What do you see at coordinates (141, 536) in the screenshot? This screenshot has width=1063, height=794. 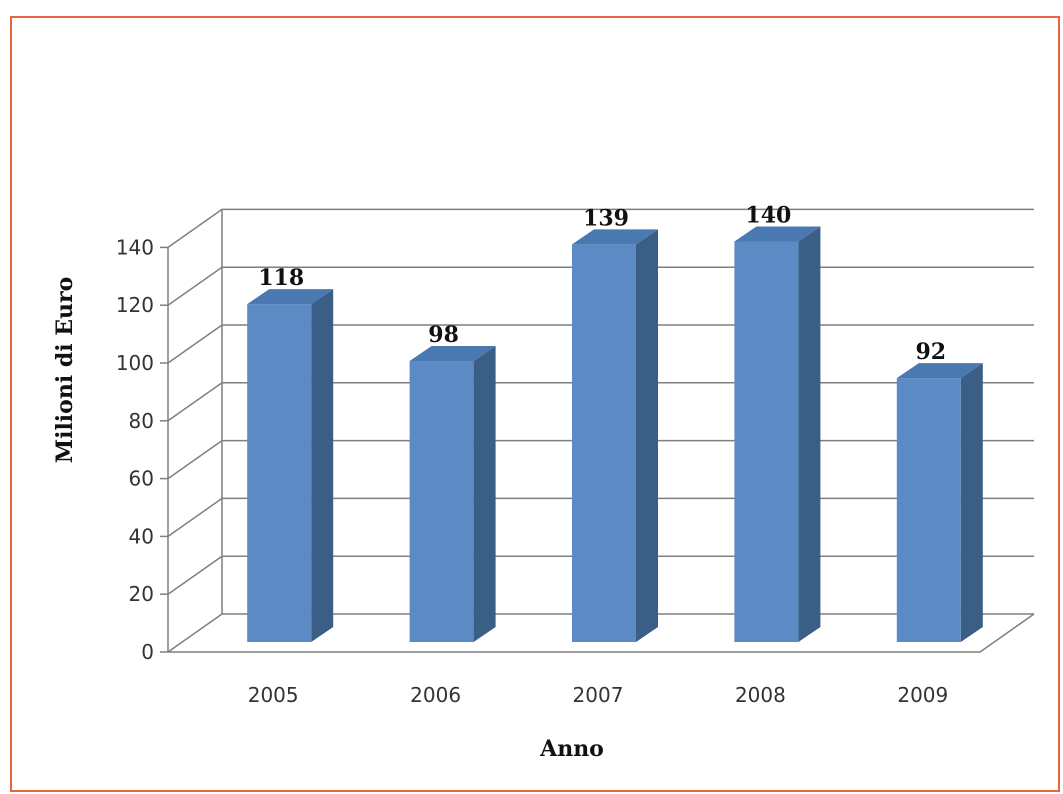 I see `y-tick-label: 40` at bounding box center [141, 536].